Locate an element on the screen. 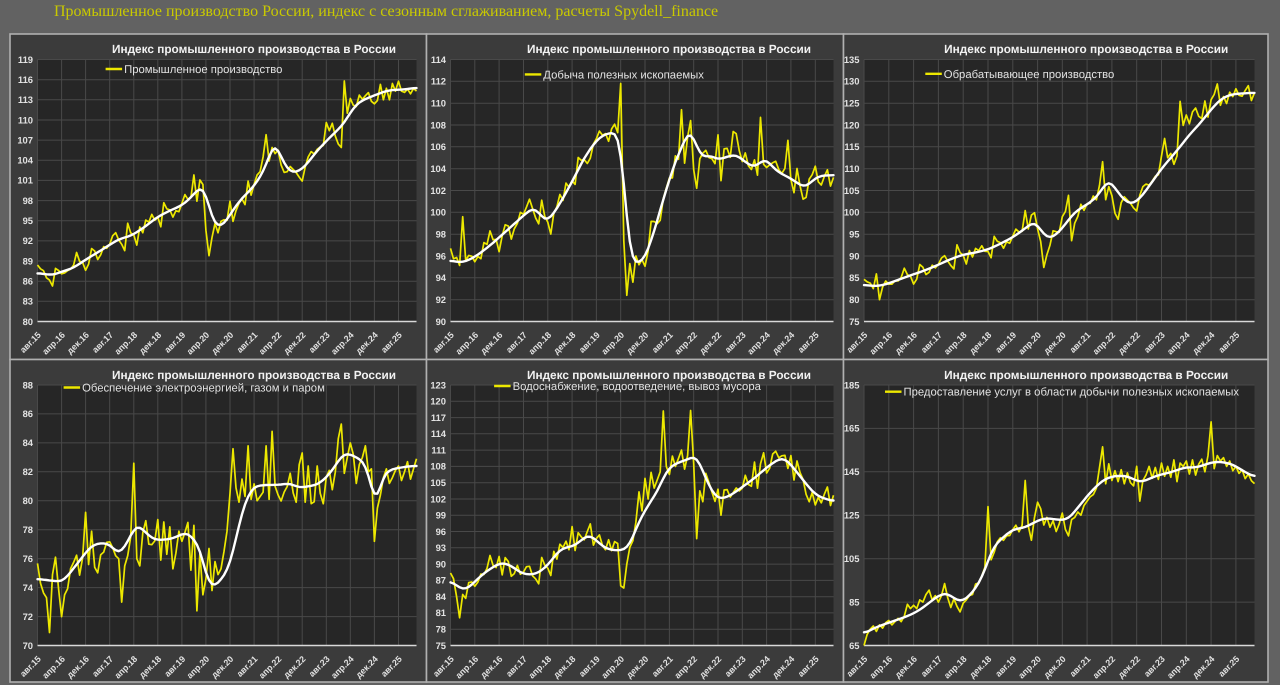  svg-text: 93 is located at coordinates (441, 547).